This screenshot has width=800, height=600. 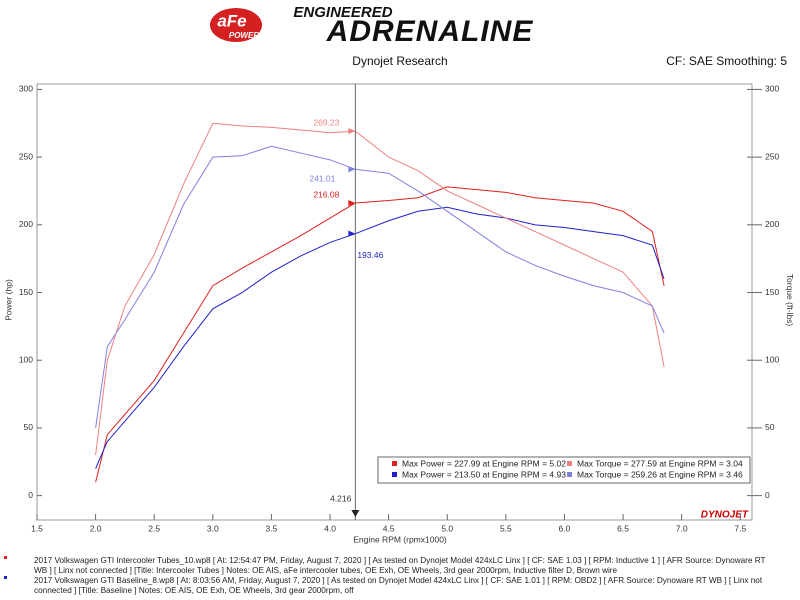 What do you see at coordinates (326, 194) in the screenshot?
I see `cursor-value-label: 216.08` at bounding box center [326, 194].